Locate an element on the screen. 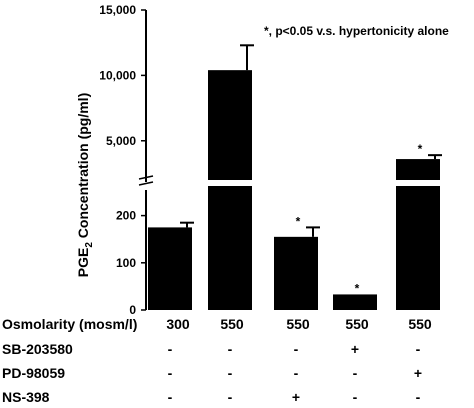 The width and height of the screenshot is (474, 408). y-lower-tick-label: 100 is located at coordinates (126, 263).